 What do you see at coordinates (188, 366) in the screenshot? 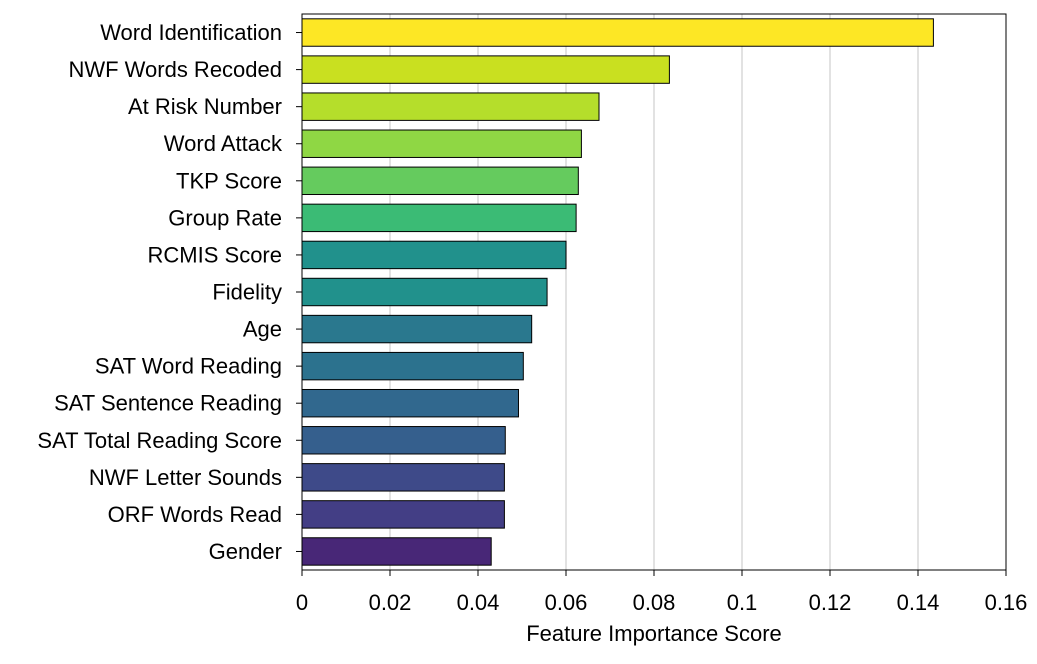
I see `category-label: SAT Word Reading` at bounding box center [188, 366].